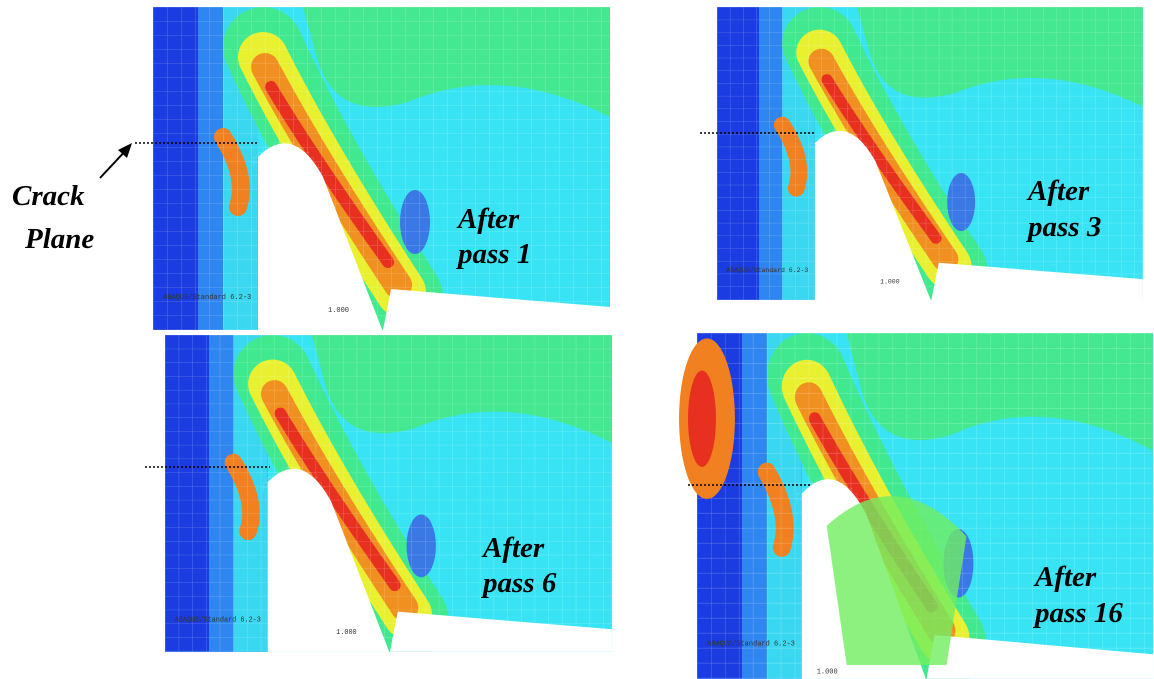 Image resolution: width=1154 pixels, height=679 pixels. What do you see at coordinates (493, 254) in the screenshot?
I see `panel-label: pass 1` at bounding box center [493, 254].